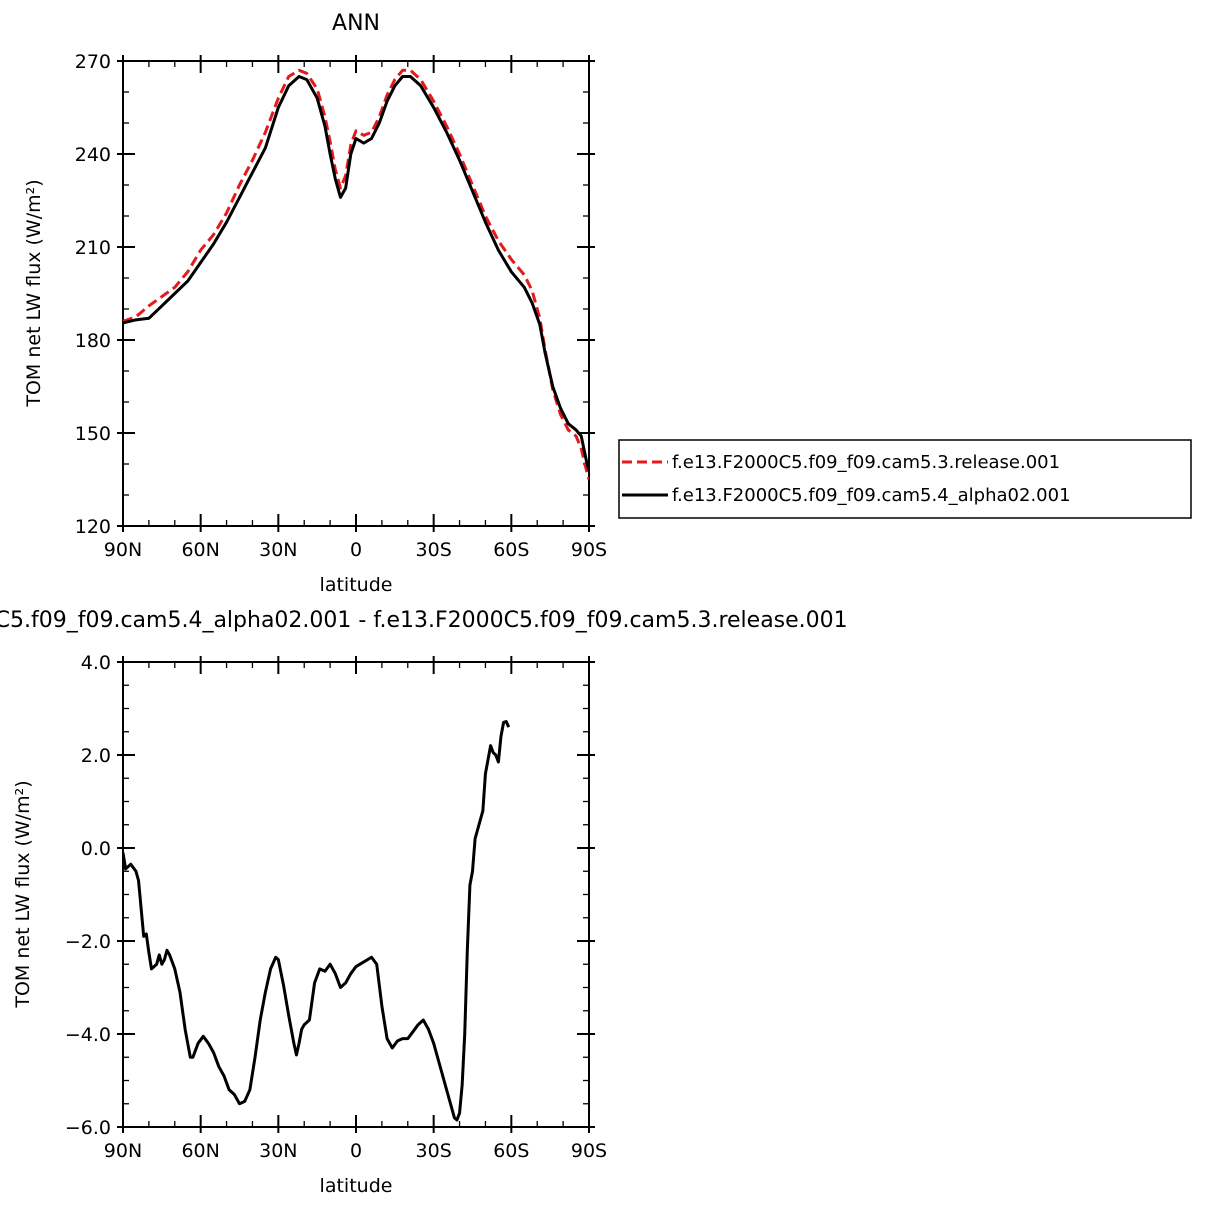  Describe the element at coordinates (871, 495) in the screenshot. I see `legend-label-1: f.e13.F2000C5.f09_f09.cam5.4_alpha02.001` at that location.